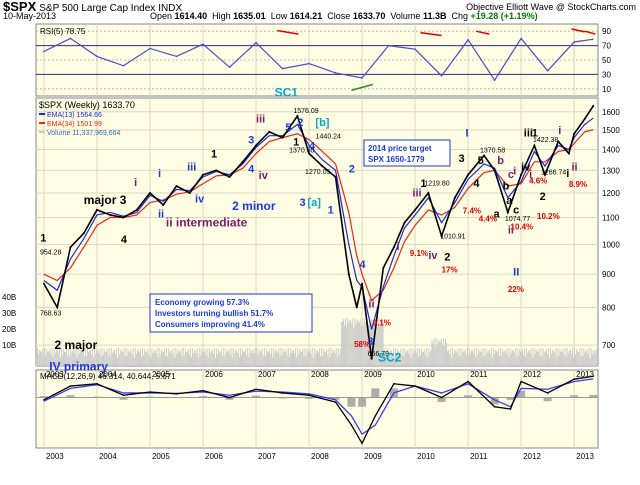 Image resolution: width=640 pixels, height=485 pixels. I want to click on wave-label: i, so click(135, 183).